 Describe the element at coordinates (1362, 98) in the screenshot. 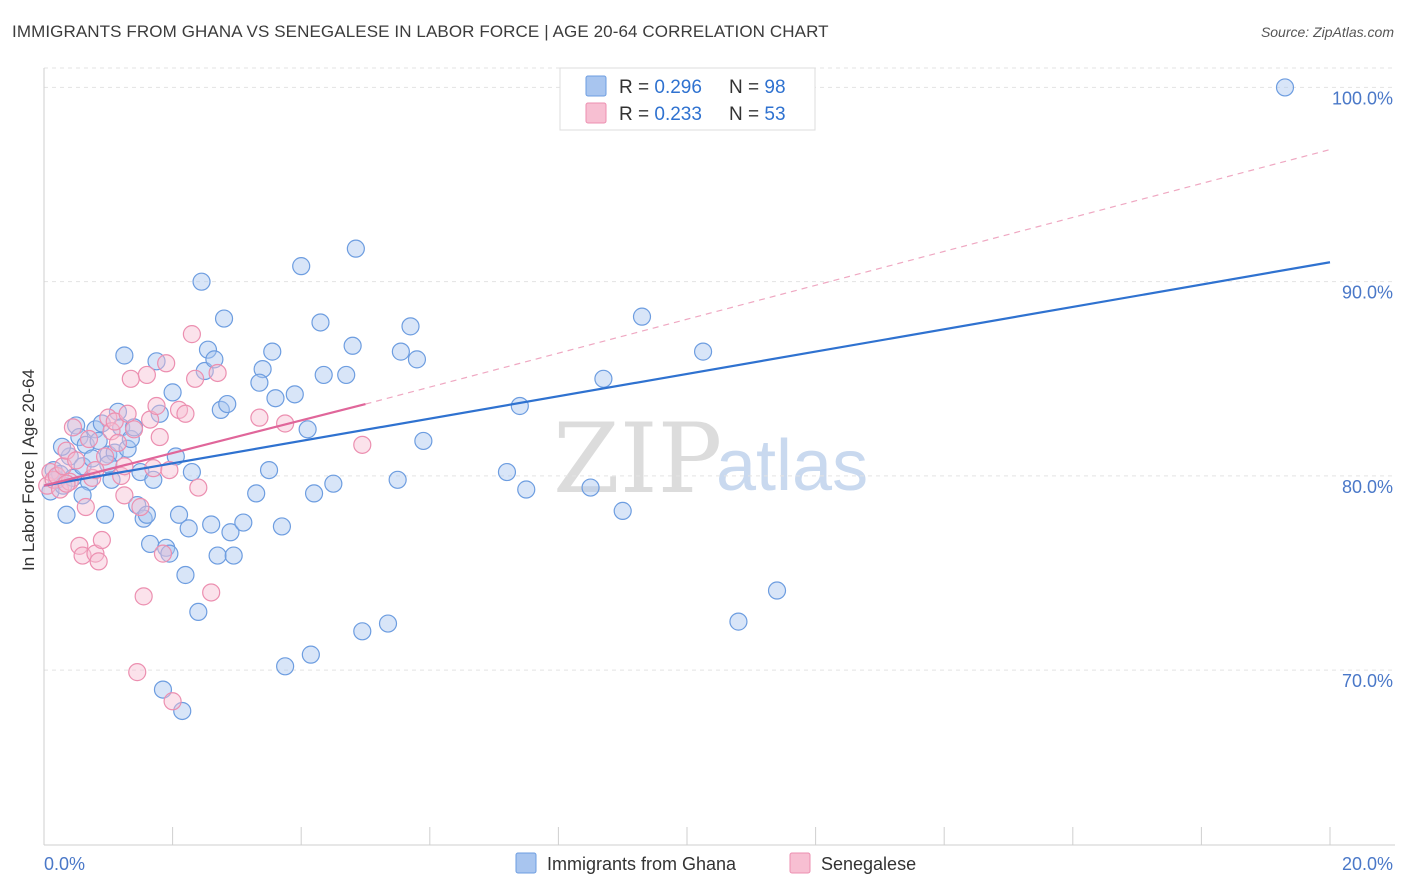

I see `y-tick-label: 100.0%` at that location.